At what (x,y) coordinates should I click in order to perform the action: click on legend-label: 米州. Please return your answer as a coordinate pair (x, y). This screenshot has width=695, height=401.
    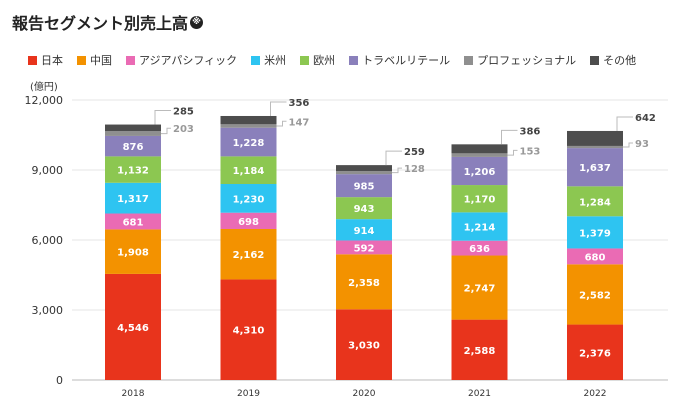
    Looking at the image, I should click on (275, 60).